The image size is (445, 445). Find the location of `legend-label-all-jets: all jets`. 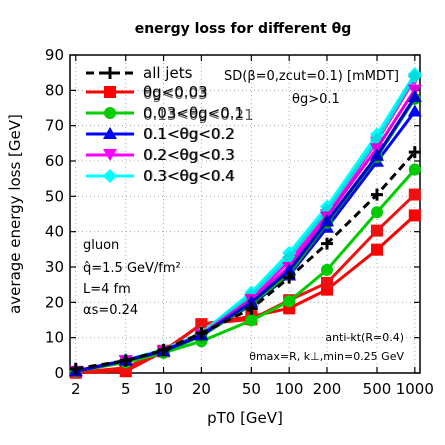

legend-label-all-jets: all jets is located at coordinates (168, 73).